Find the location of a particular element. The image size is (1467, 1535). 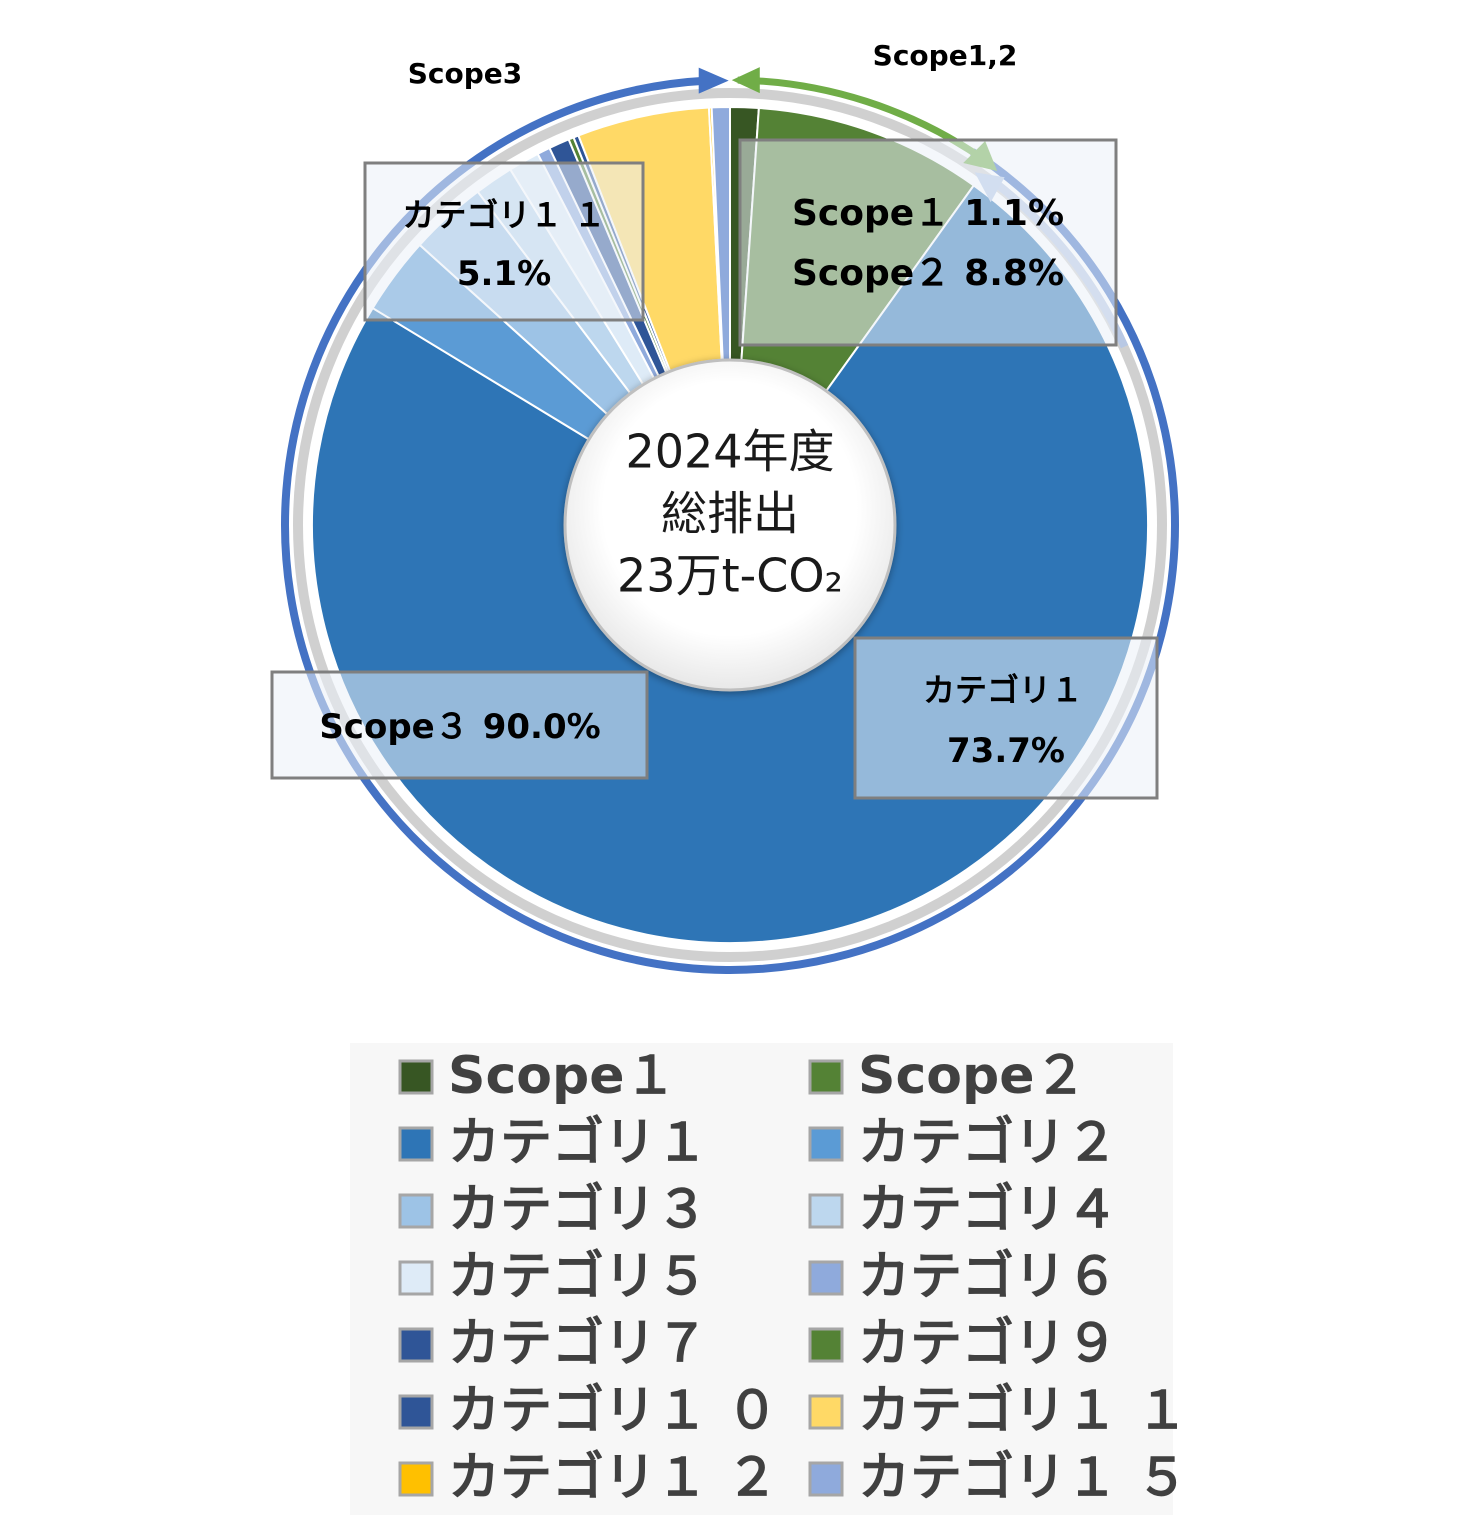

data-label-part: Scope２ is located at coordinates (871, 273).